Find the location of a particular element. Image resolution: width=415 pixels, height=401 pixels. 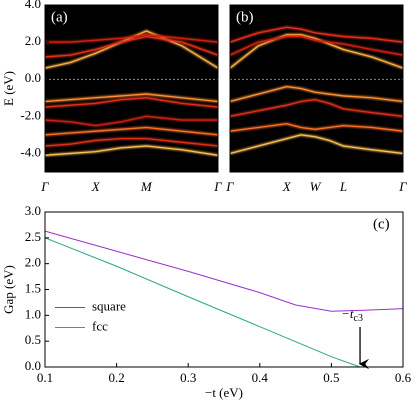

y-axis-label: E (eV) is located at coordinates (8, 88).